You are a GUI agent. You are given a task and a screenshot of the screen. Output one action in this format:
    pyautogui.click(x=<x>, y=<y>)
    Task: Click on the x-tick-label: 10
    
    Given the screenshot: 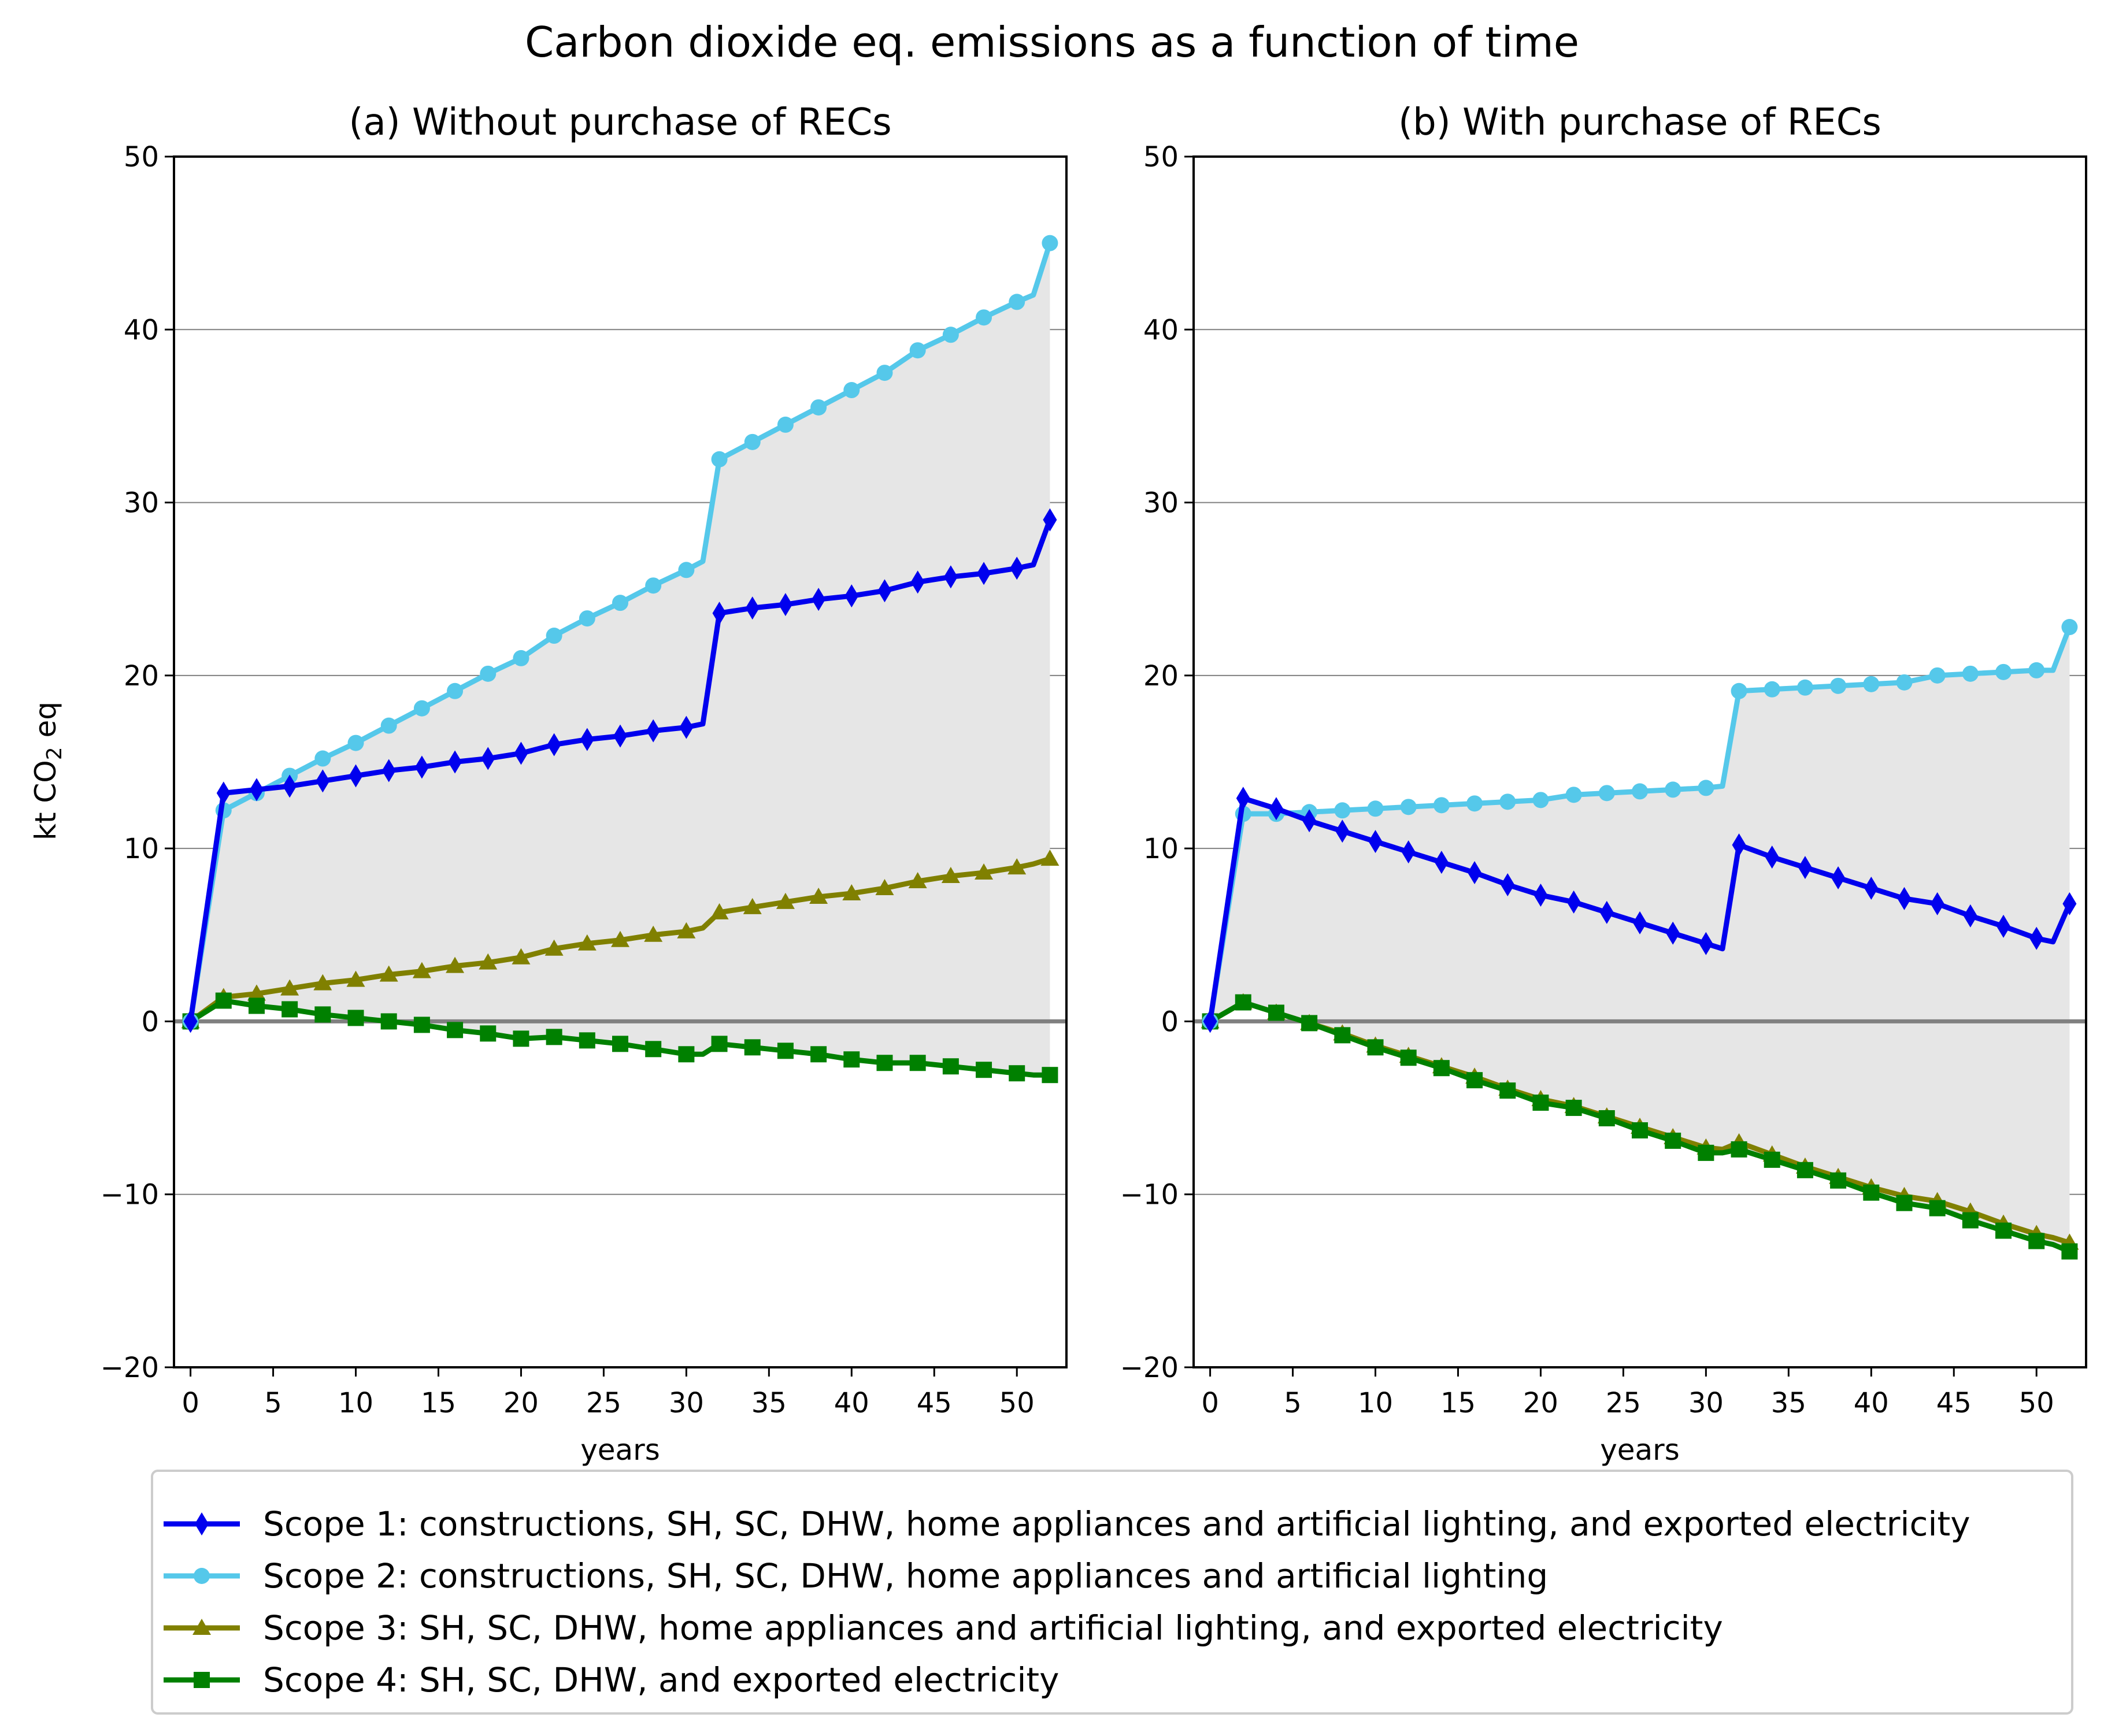 What is the action you would take?
    pyautogui.click(x=1375, y=1403)
    